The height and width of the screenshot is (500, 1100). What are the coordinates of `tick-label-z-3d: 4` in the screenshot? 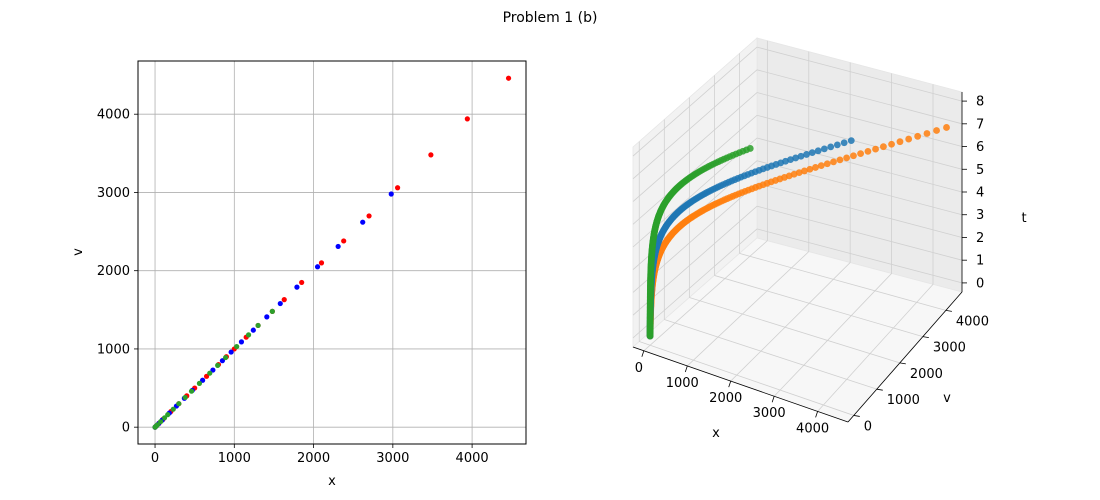 It's located at (980, 193).